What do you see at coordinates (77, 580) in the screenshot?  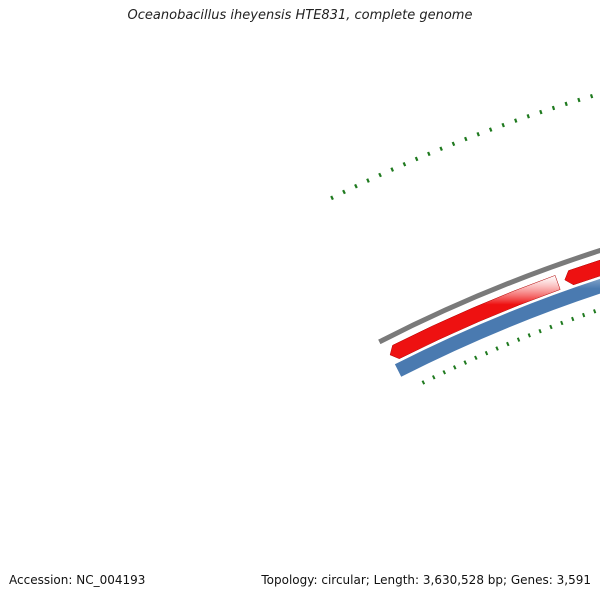 I see `accession-text: Accession: NC_004193` at bounding box center [77, 580].